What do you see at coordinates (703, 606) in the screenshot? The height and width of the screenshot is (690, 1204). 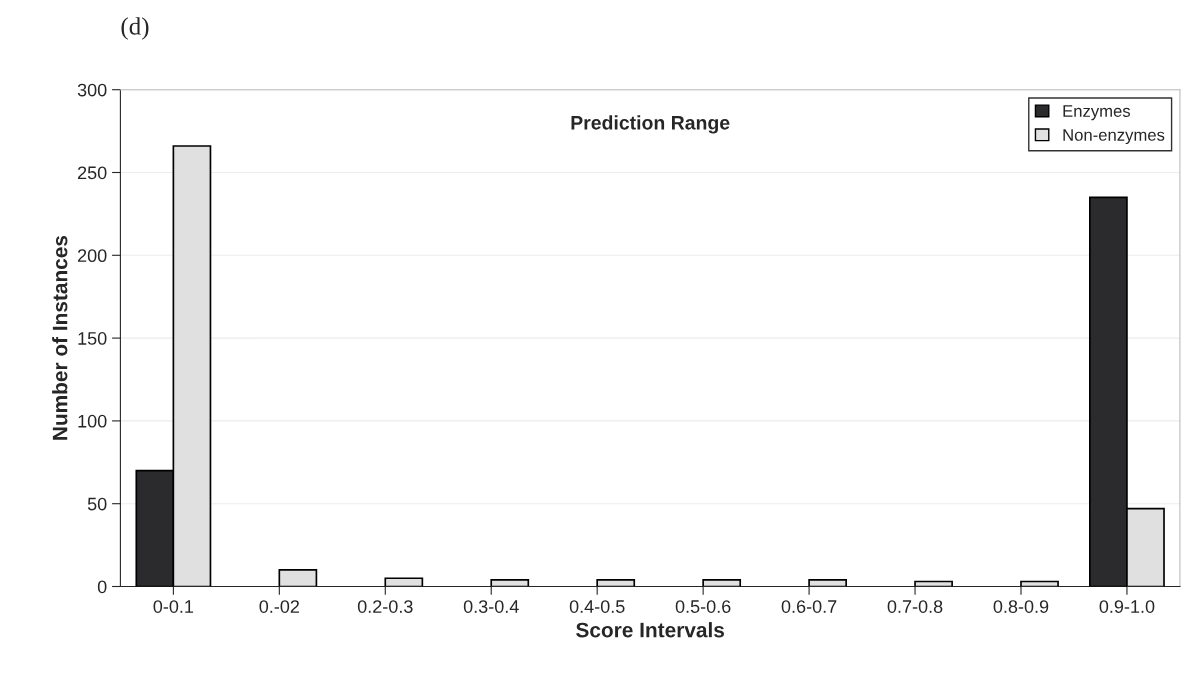 I see `x-tick-label: 0.5-0.6` at bounding box center [703, 606].